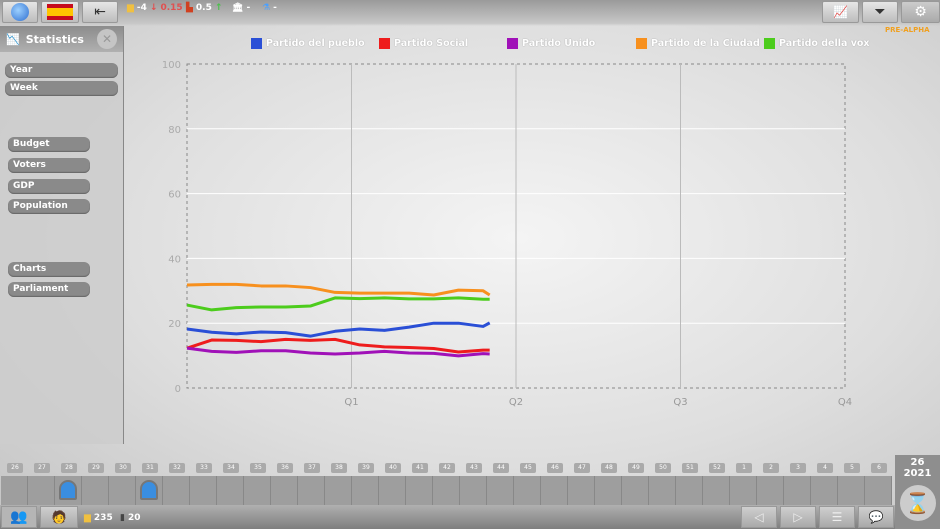  What do you see at coordinates (258, 468) in the screenshot?
I see `week-label: 35` at bounding box center [258, 468].